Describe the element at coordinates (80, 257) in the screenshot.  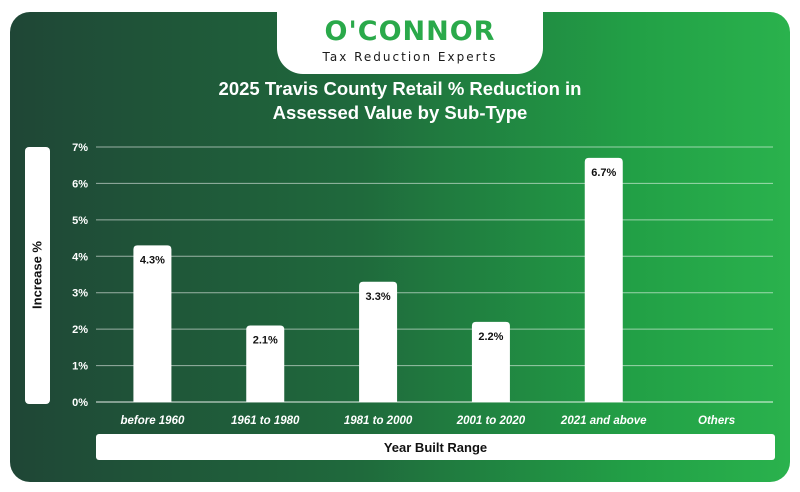
I see `y-tick-label: 4%` at that location.